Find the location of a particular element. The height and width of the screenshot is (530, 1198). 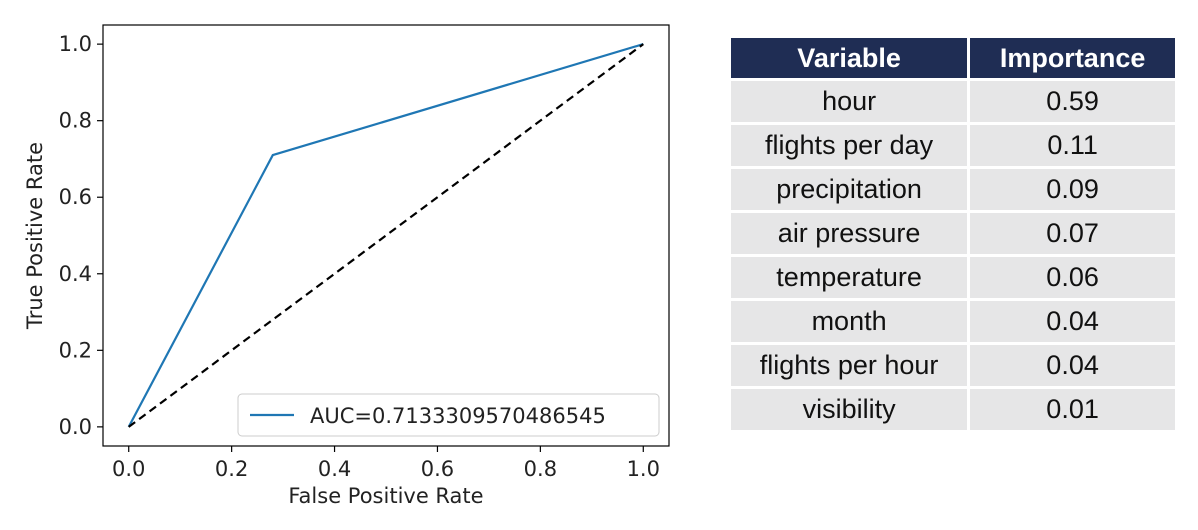

y-axis-label: True Positive Rate is located at coordinates (35, 236).